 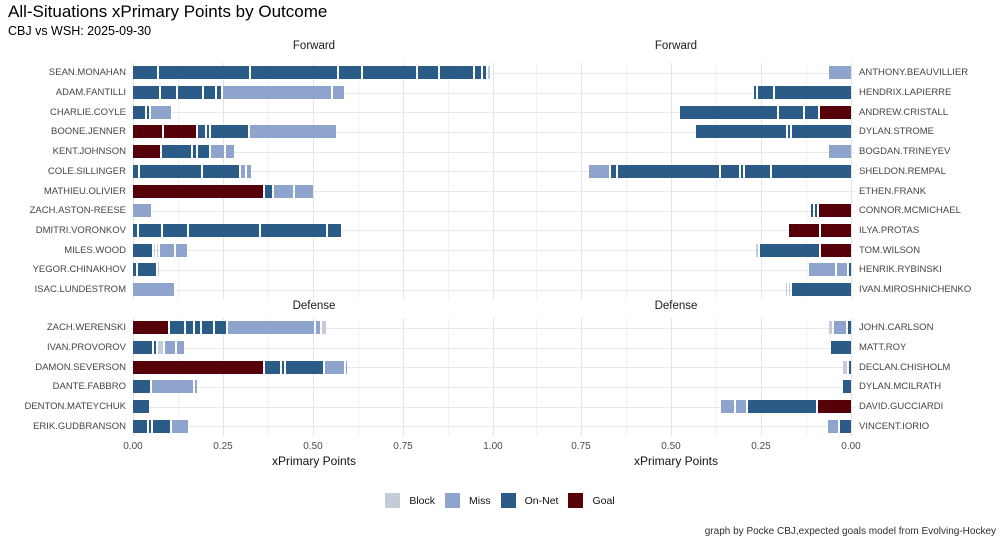 What do you see at coordinates (95, 250) in the screenshot?
I see `player-label: MILES.WOOD` at bounding box center [95, 250].